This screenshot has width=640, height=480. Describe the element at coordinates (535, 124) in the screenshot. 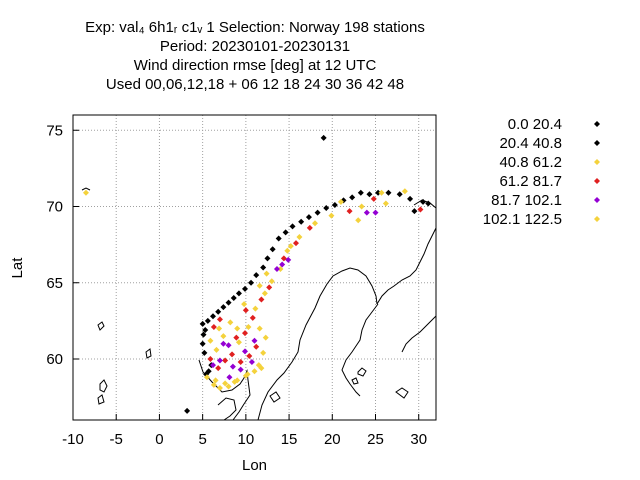

I see `legend-label: 0.0 20.4` at that location.